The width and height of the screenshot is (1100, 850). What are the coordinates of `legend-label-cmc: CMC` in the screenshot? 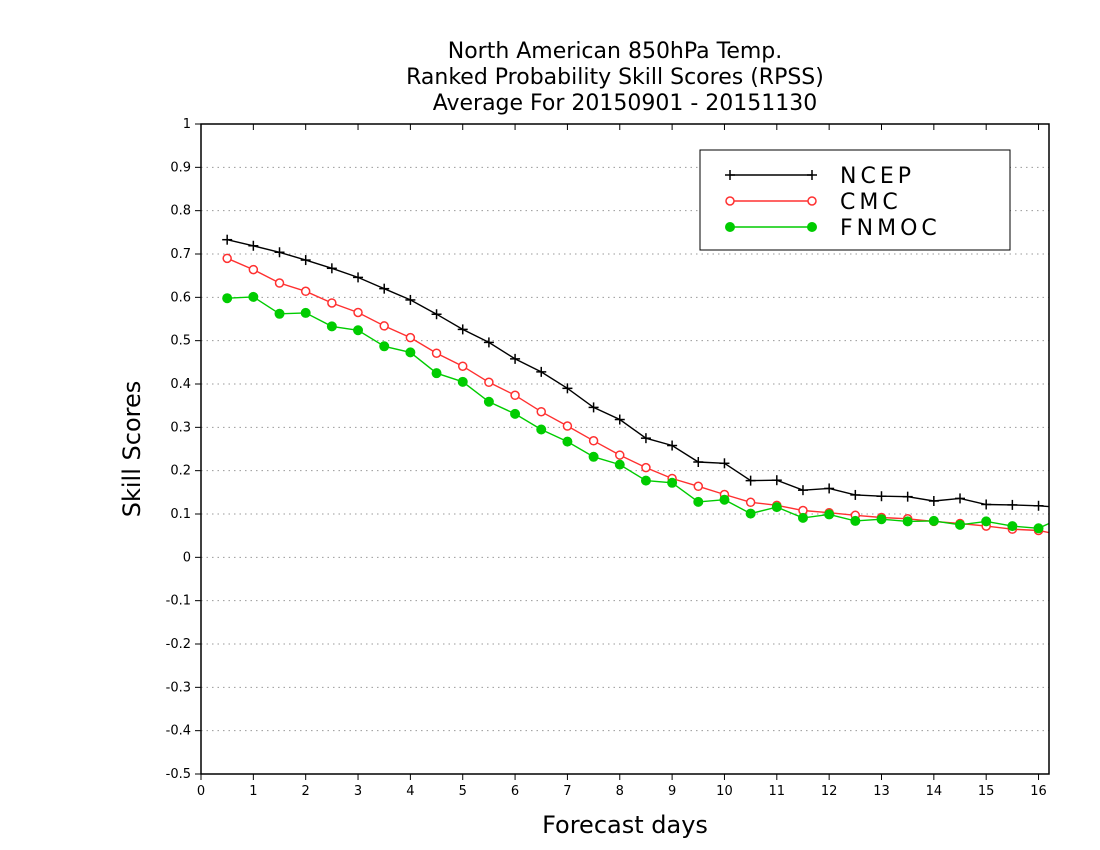 It's located at (871, 202).